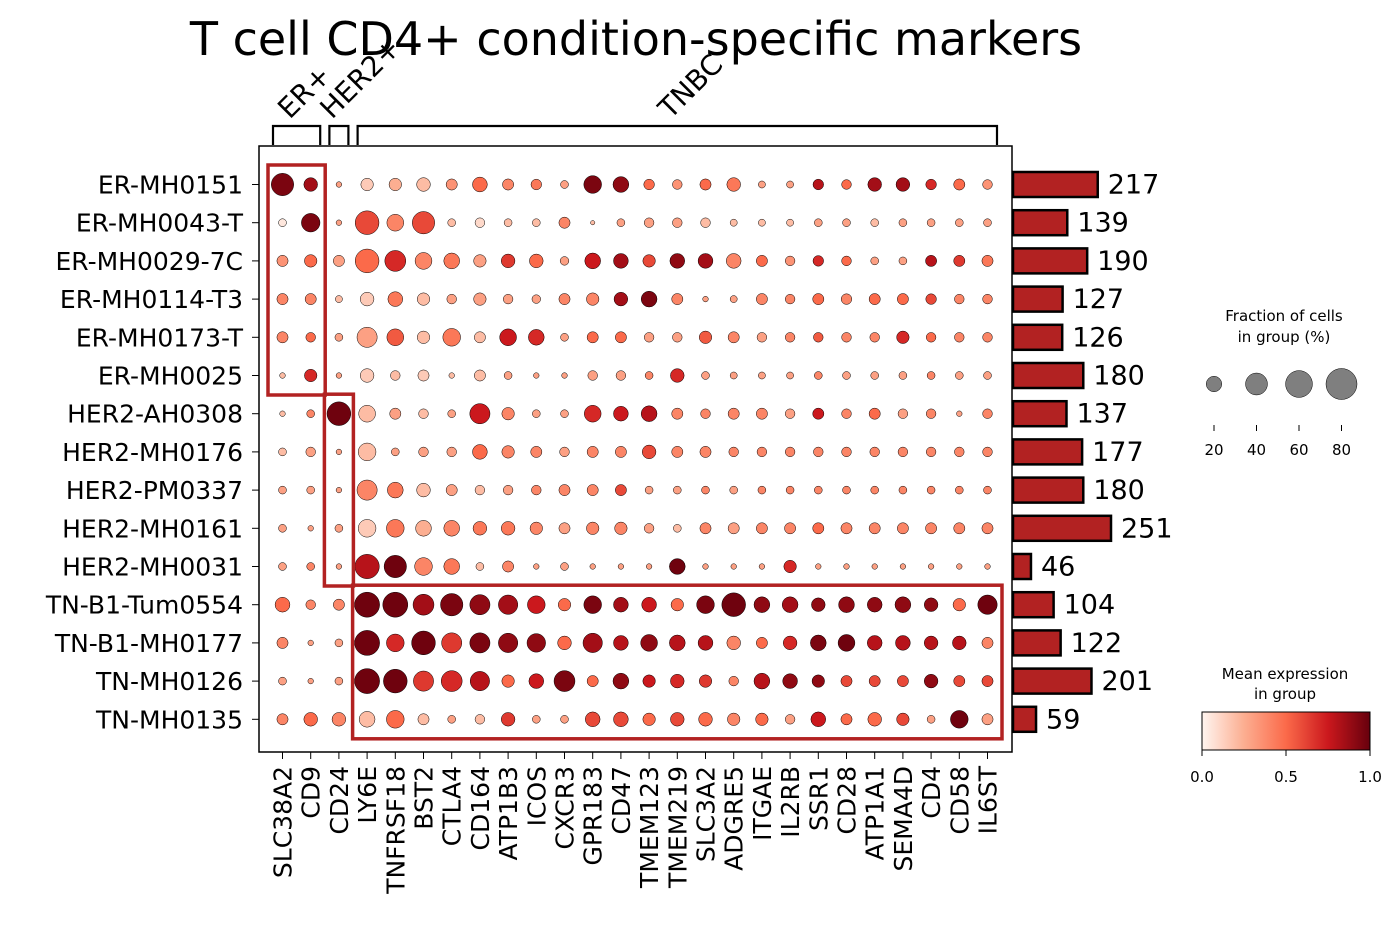  I want to click on gene-label: SEMA4D, so click(903, 819).